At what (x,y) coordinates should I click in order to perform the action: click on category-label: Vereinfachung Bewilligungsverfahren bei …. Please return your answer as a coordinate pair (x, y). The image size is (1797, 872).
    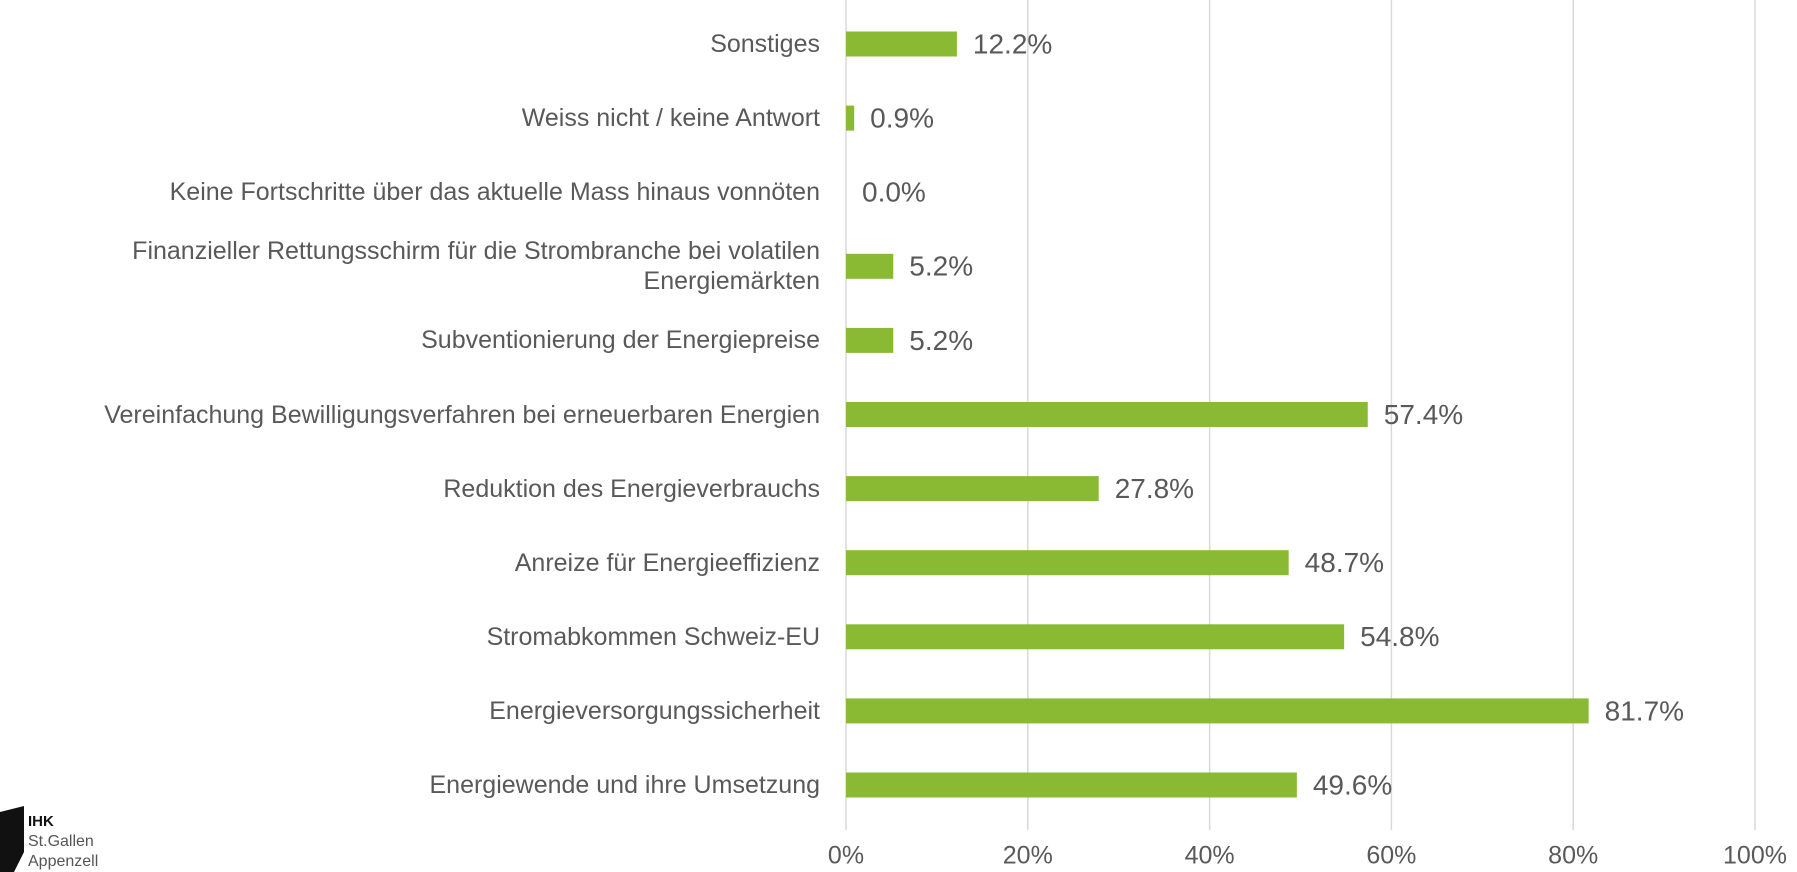
    Looking at the image, I should click on (462, 414).